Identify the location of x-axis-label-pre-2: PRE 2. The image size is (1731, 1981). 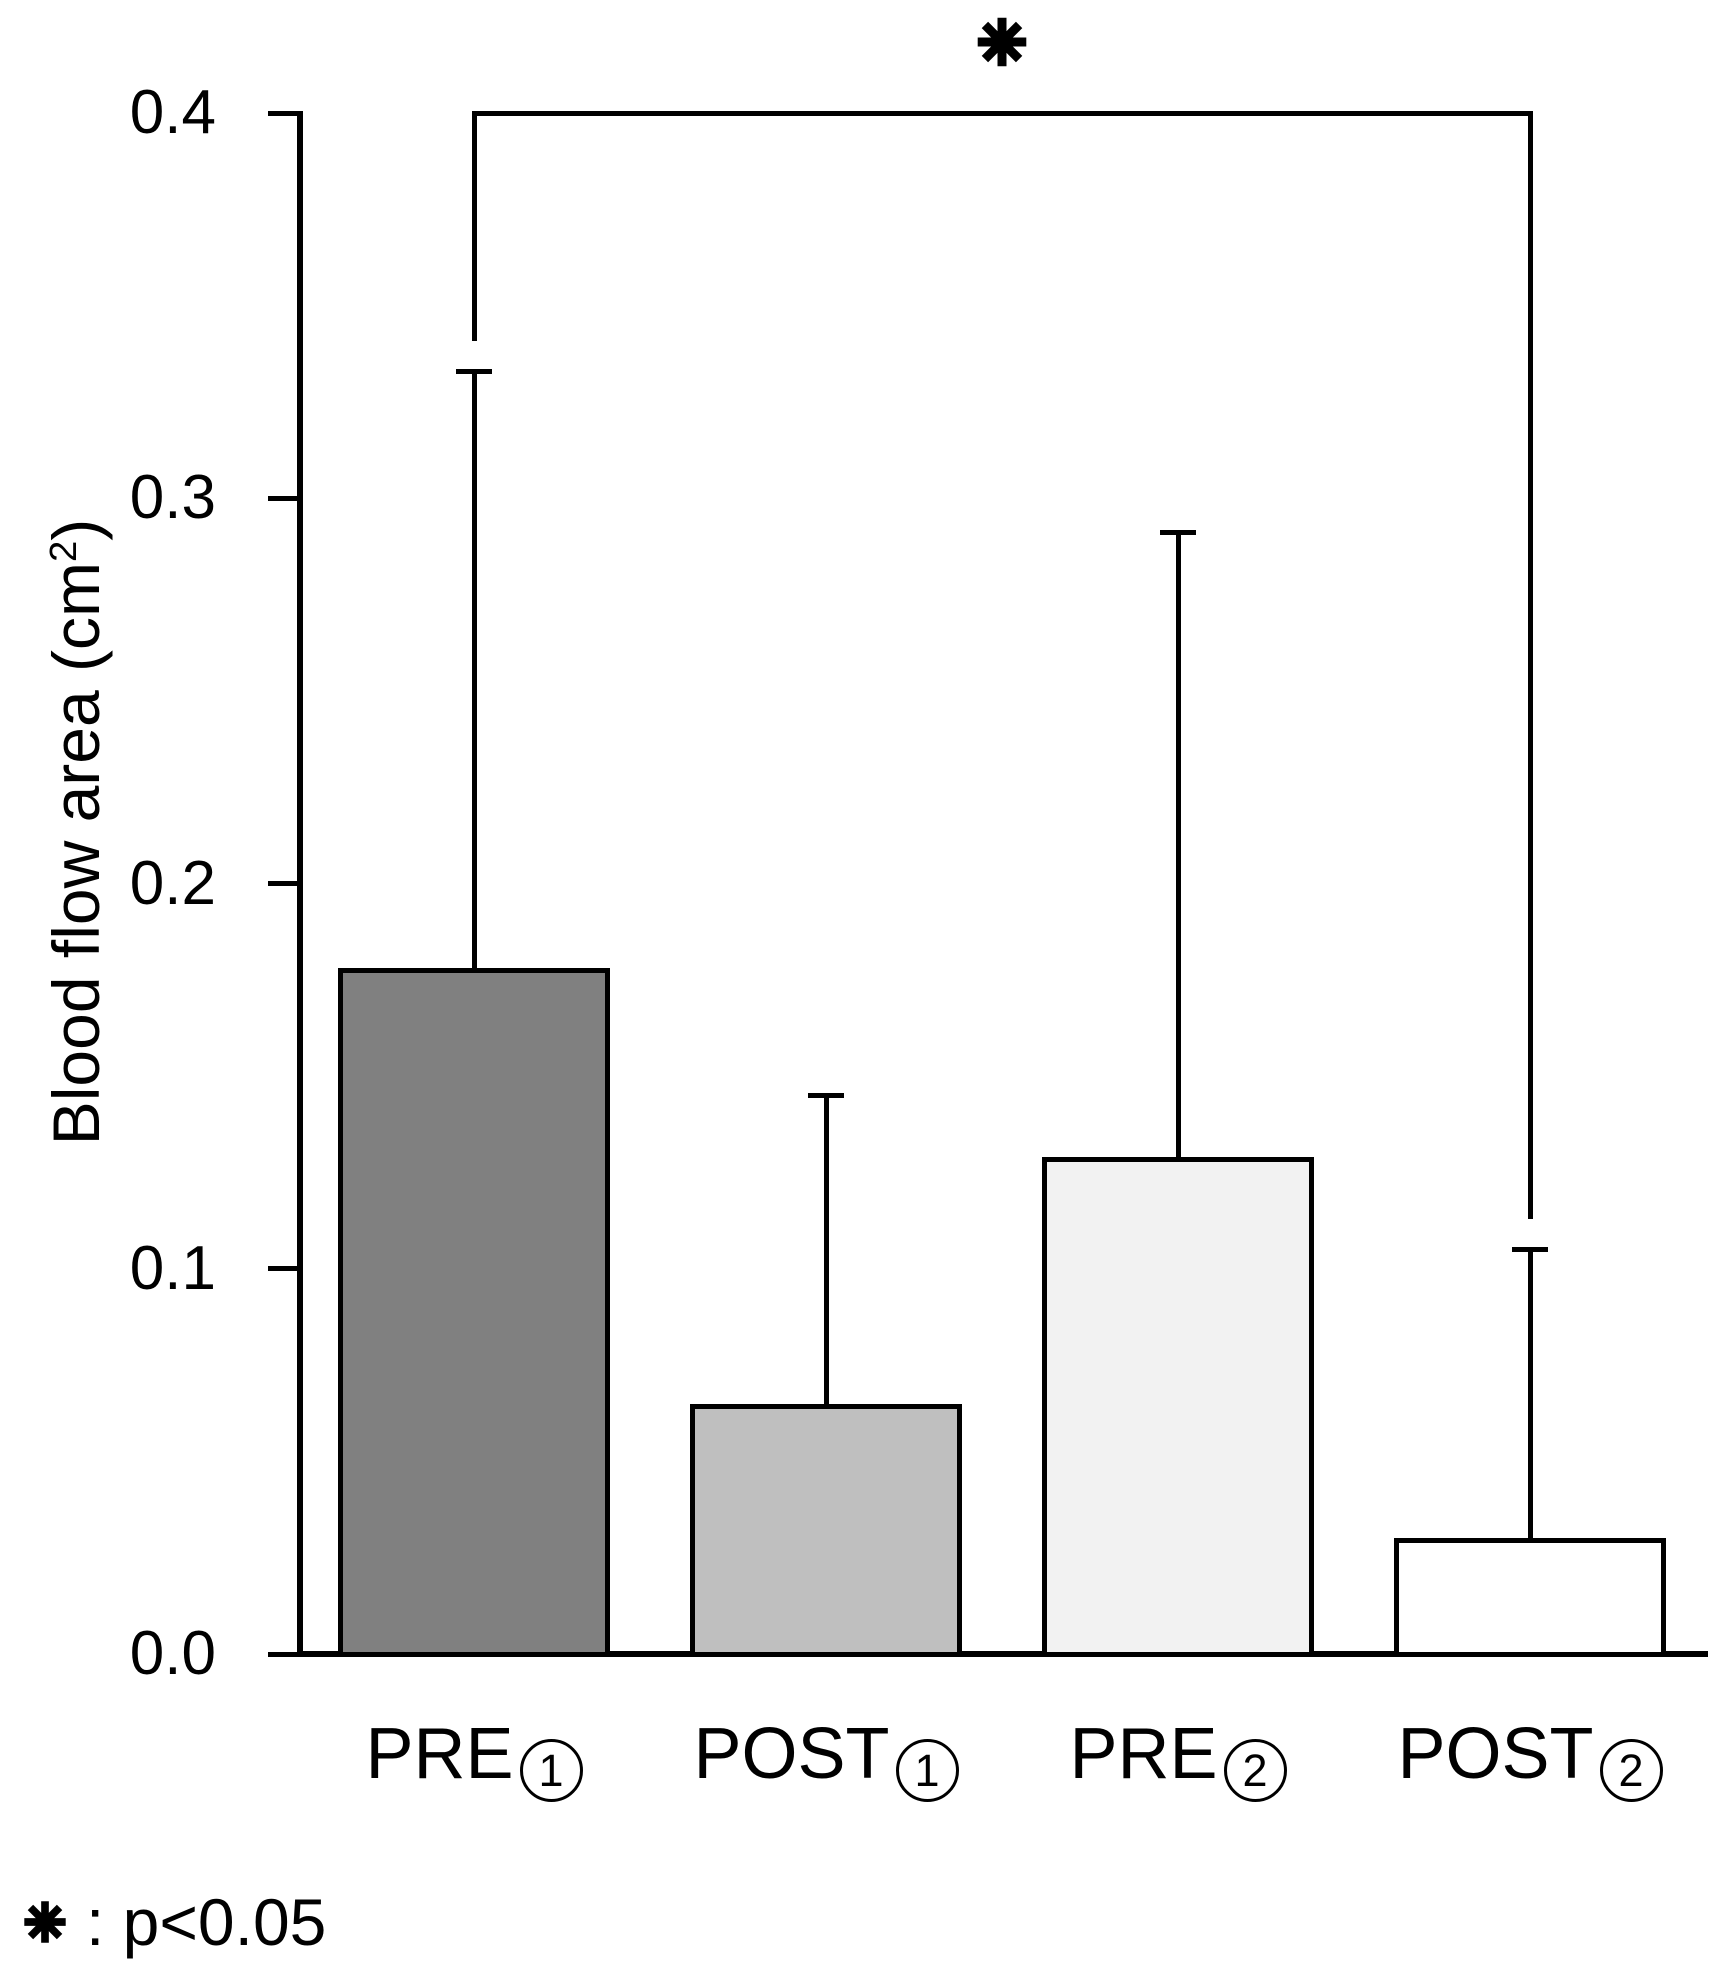
(1178, 1758).